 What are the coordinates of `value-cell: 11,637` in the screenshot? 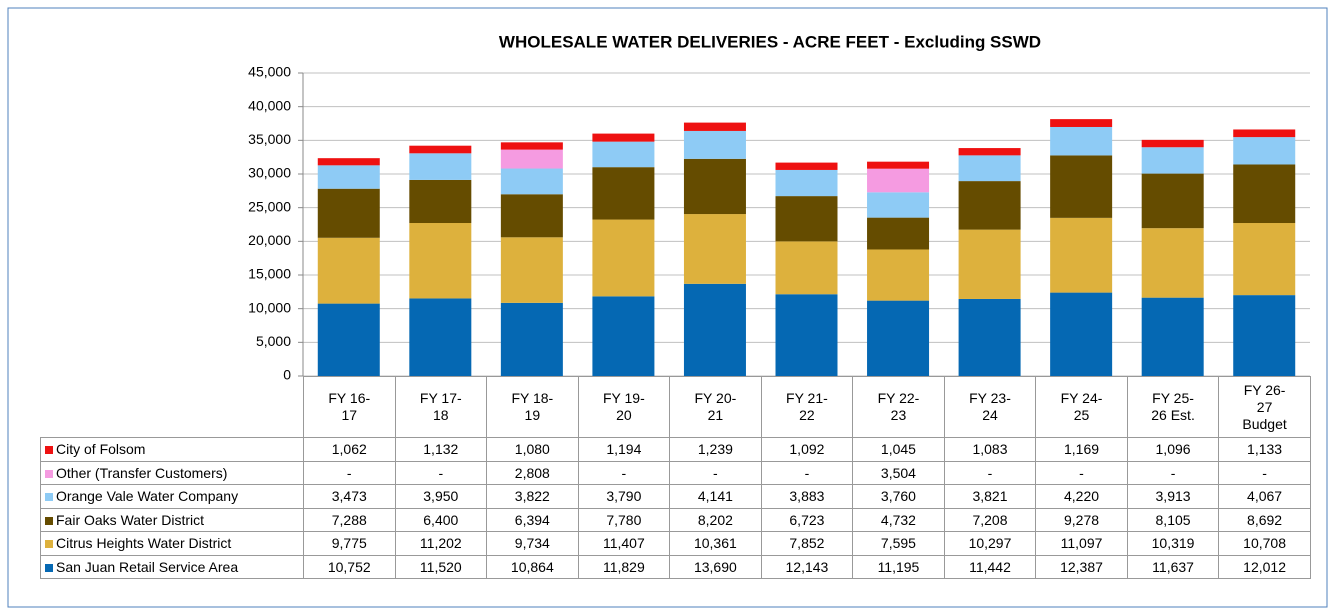 It's located at (1173, 566).